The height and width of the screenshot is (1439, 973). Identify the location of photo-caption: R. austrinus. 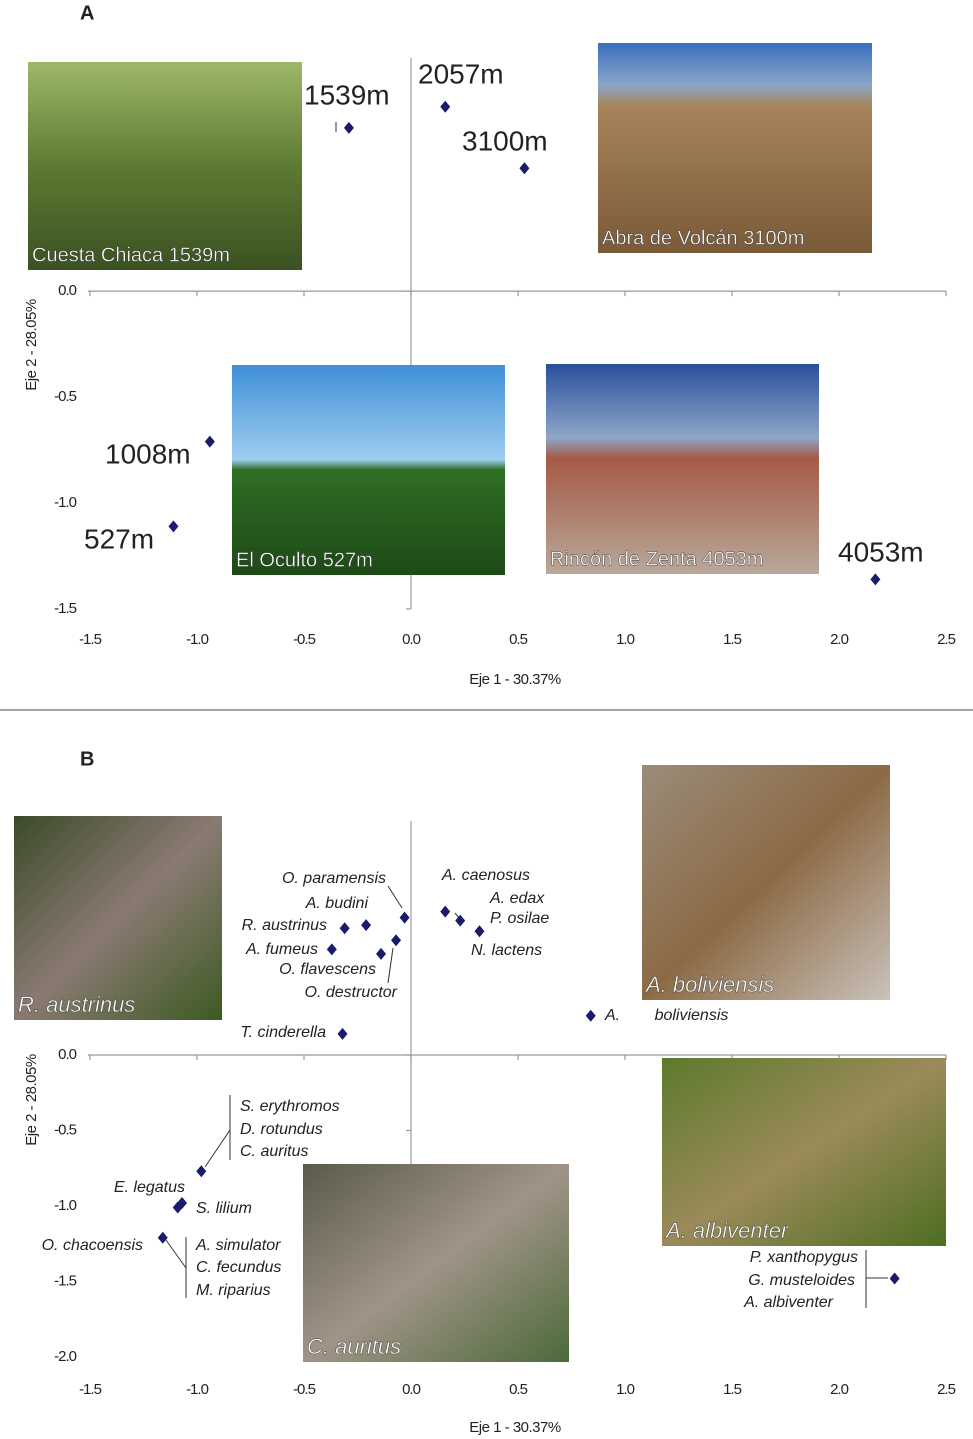
(76, 1004).